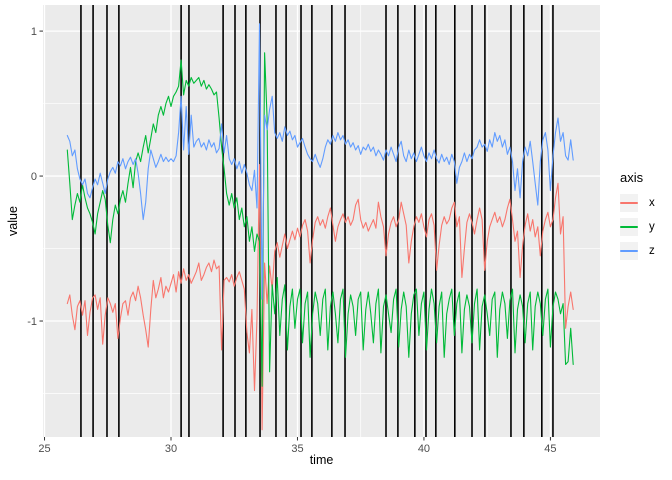  Describe the element at coordinates (424, 449) in the screenshot. I see `x-tick-label: 40` at that location.